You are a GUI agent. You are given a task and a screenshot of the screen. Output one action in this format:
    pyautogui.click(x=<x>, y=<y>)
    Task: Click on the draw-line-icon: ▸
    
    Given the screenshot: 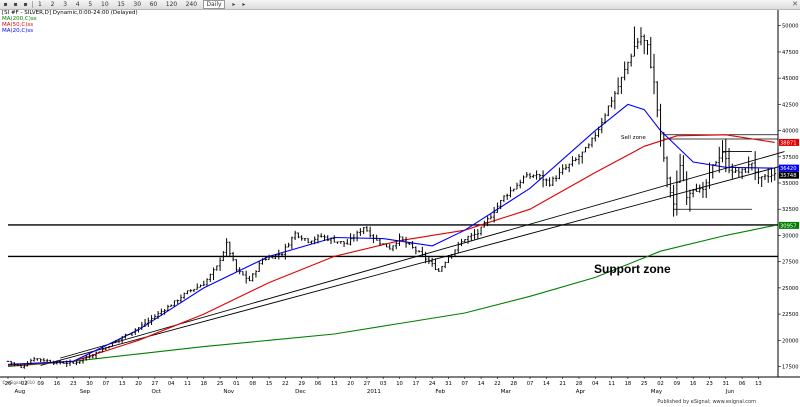 What is the action you would take?
    pyautogui.click(x=234, y=4)
    